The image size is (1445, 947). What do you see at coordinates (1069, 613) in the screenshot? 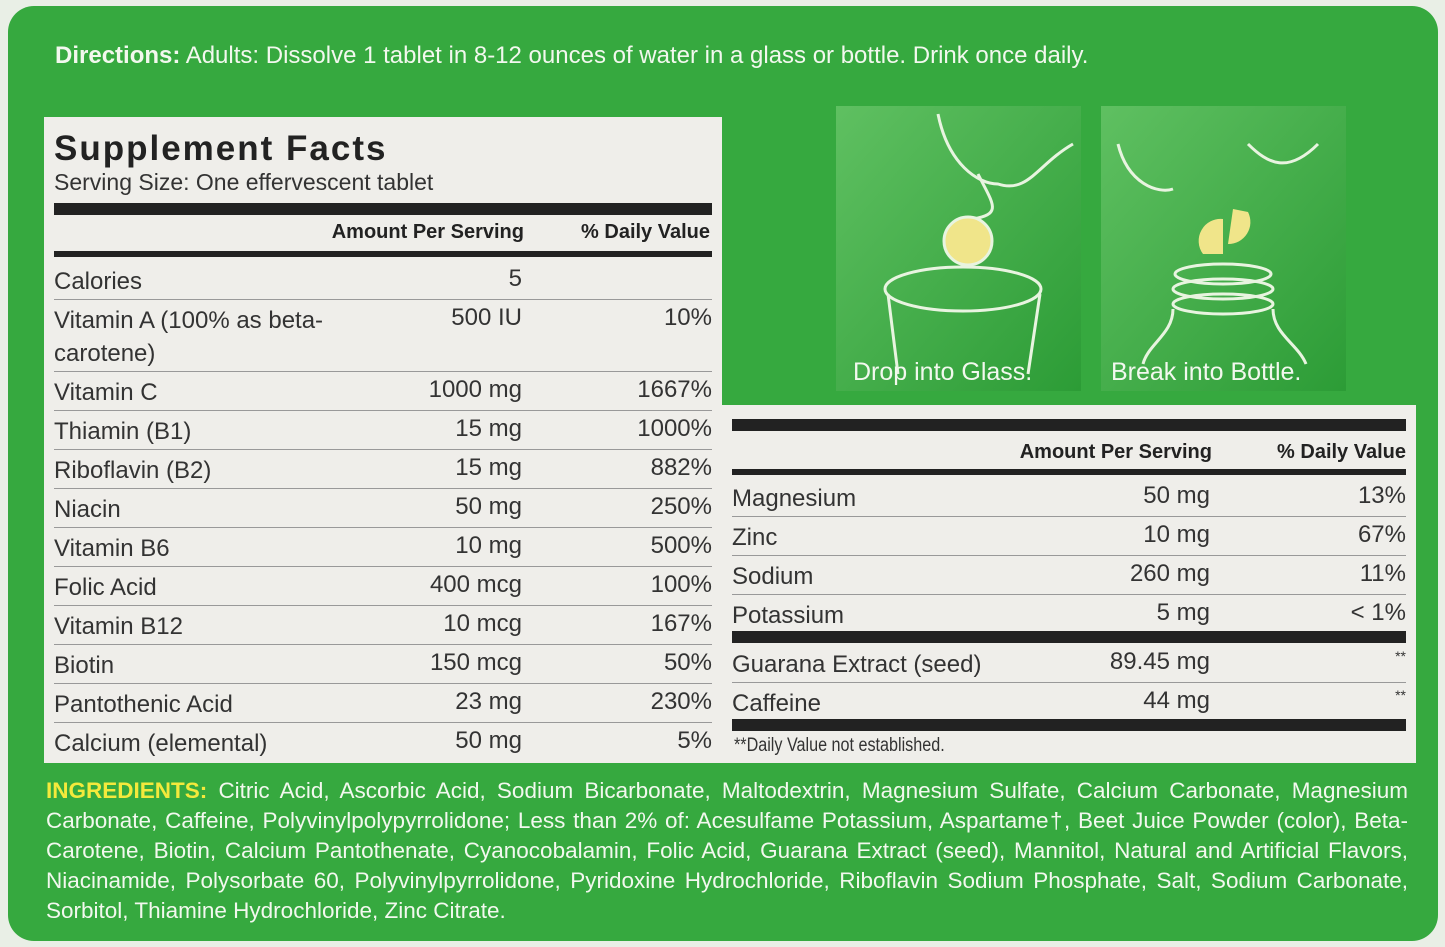
I see `facts-row: Potassium 5 mg < 1%` at bounding box center [1069, 613].